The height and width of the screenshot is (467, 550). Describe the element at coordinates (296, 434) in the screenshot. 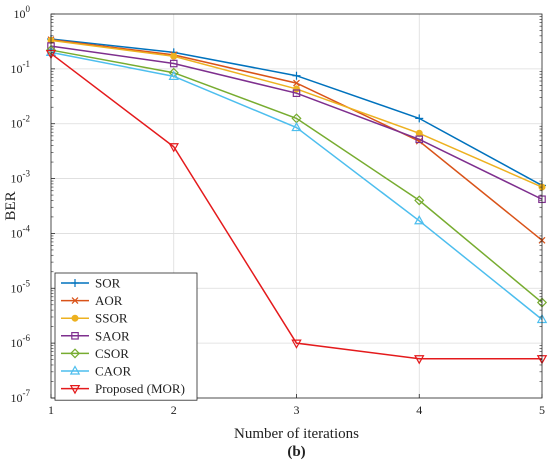

I see `x-axis-label: Number of iterations` at that location.